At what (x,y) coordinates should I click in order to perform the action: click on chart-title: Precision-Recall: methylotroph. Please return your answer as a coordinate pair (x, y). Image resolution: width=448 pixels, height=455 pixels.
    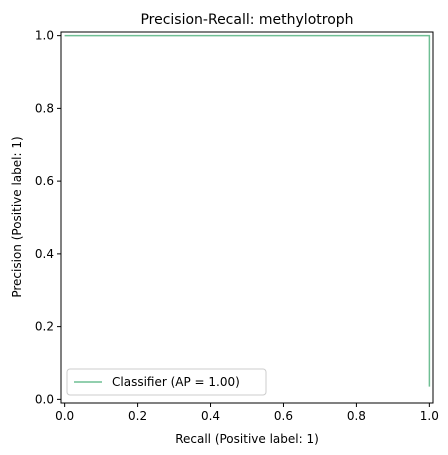
    Looking at the image, I should click on (246, 20).